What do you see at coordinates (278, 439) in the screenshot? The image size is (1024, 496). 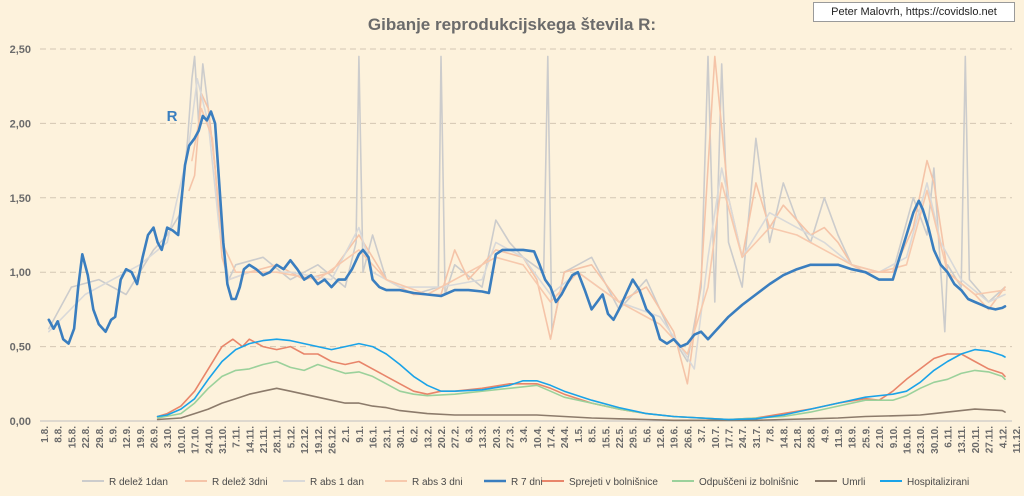 I see `x-tick-label: 28.11.` at bounding box center [278, 439].